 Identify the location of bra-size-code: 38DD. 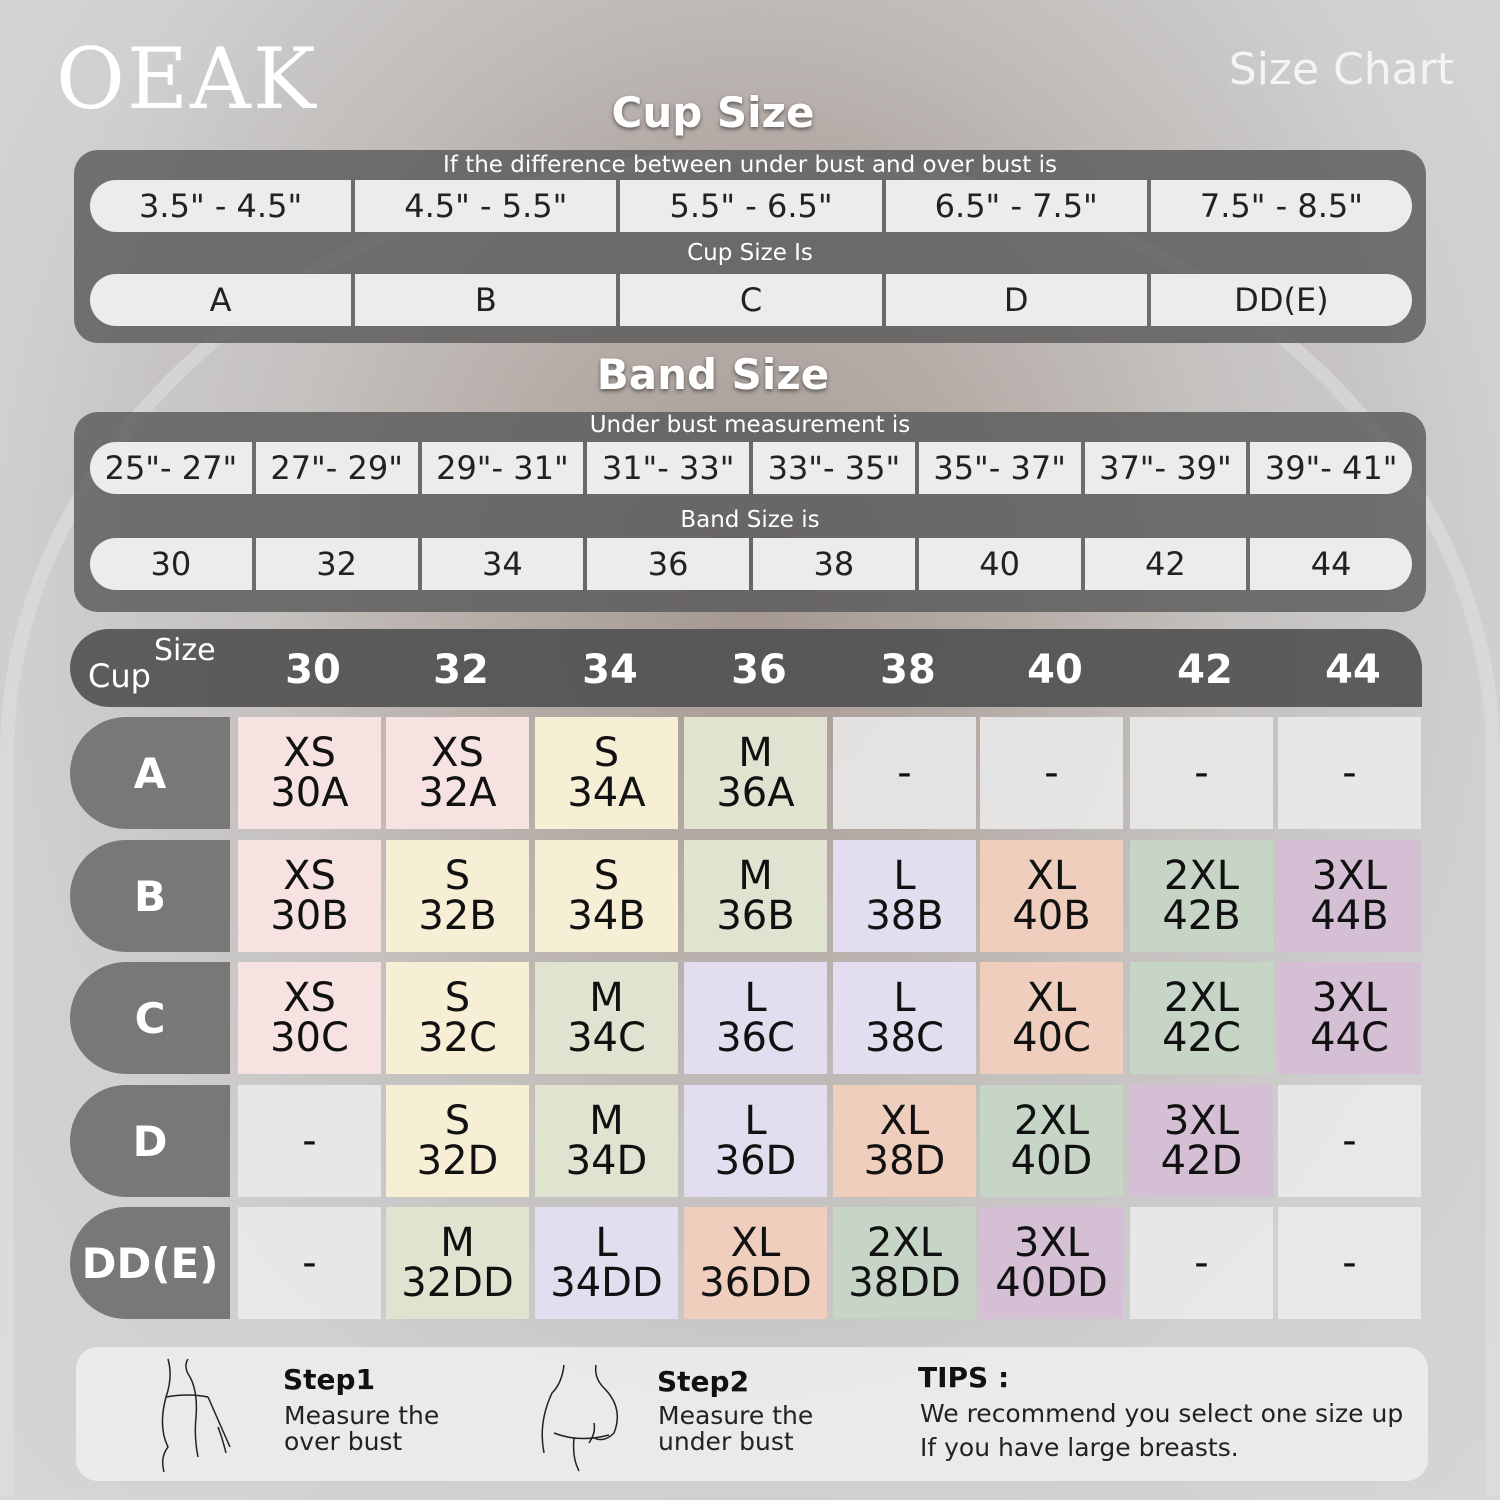
(904, 1283).